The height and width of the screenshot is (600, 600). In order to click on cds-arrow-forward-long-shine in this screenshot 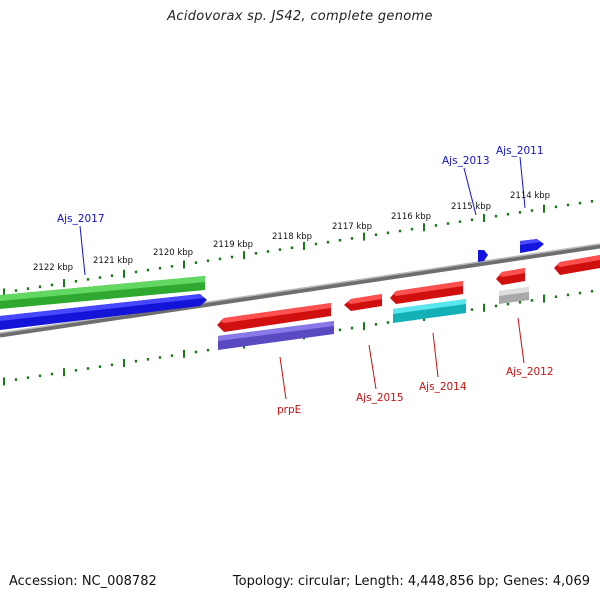, I will do `click(102, 307)`.